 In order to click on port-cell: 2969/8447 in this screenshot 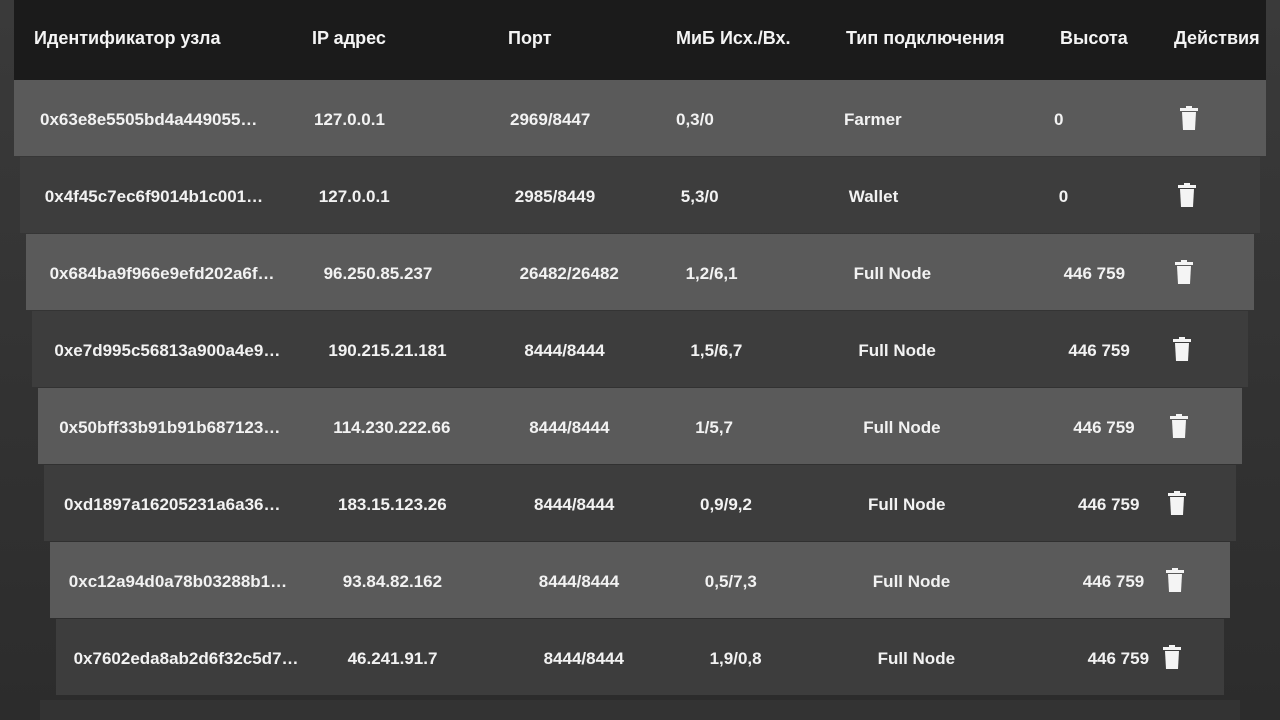, I will do `click(550, 119)`.